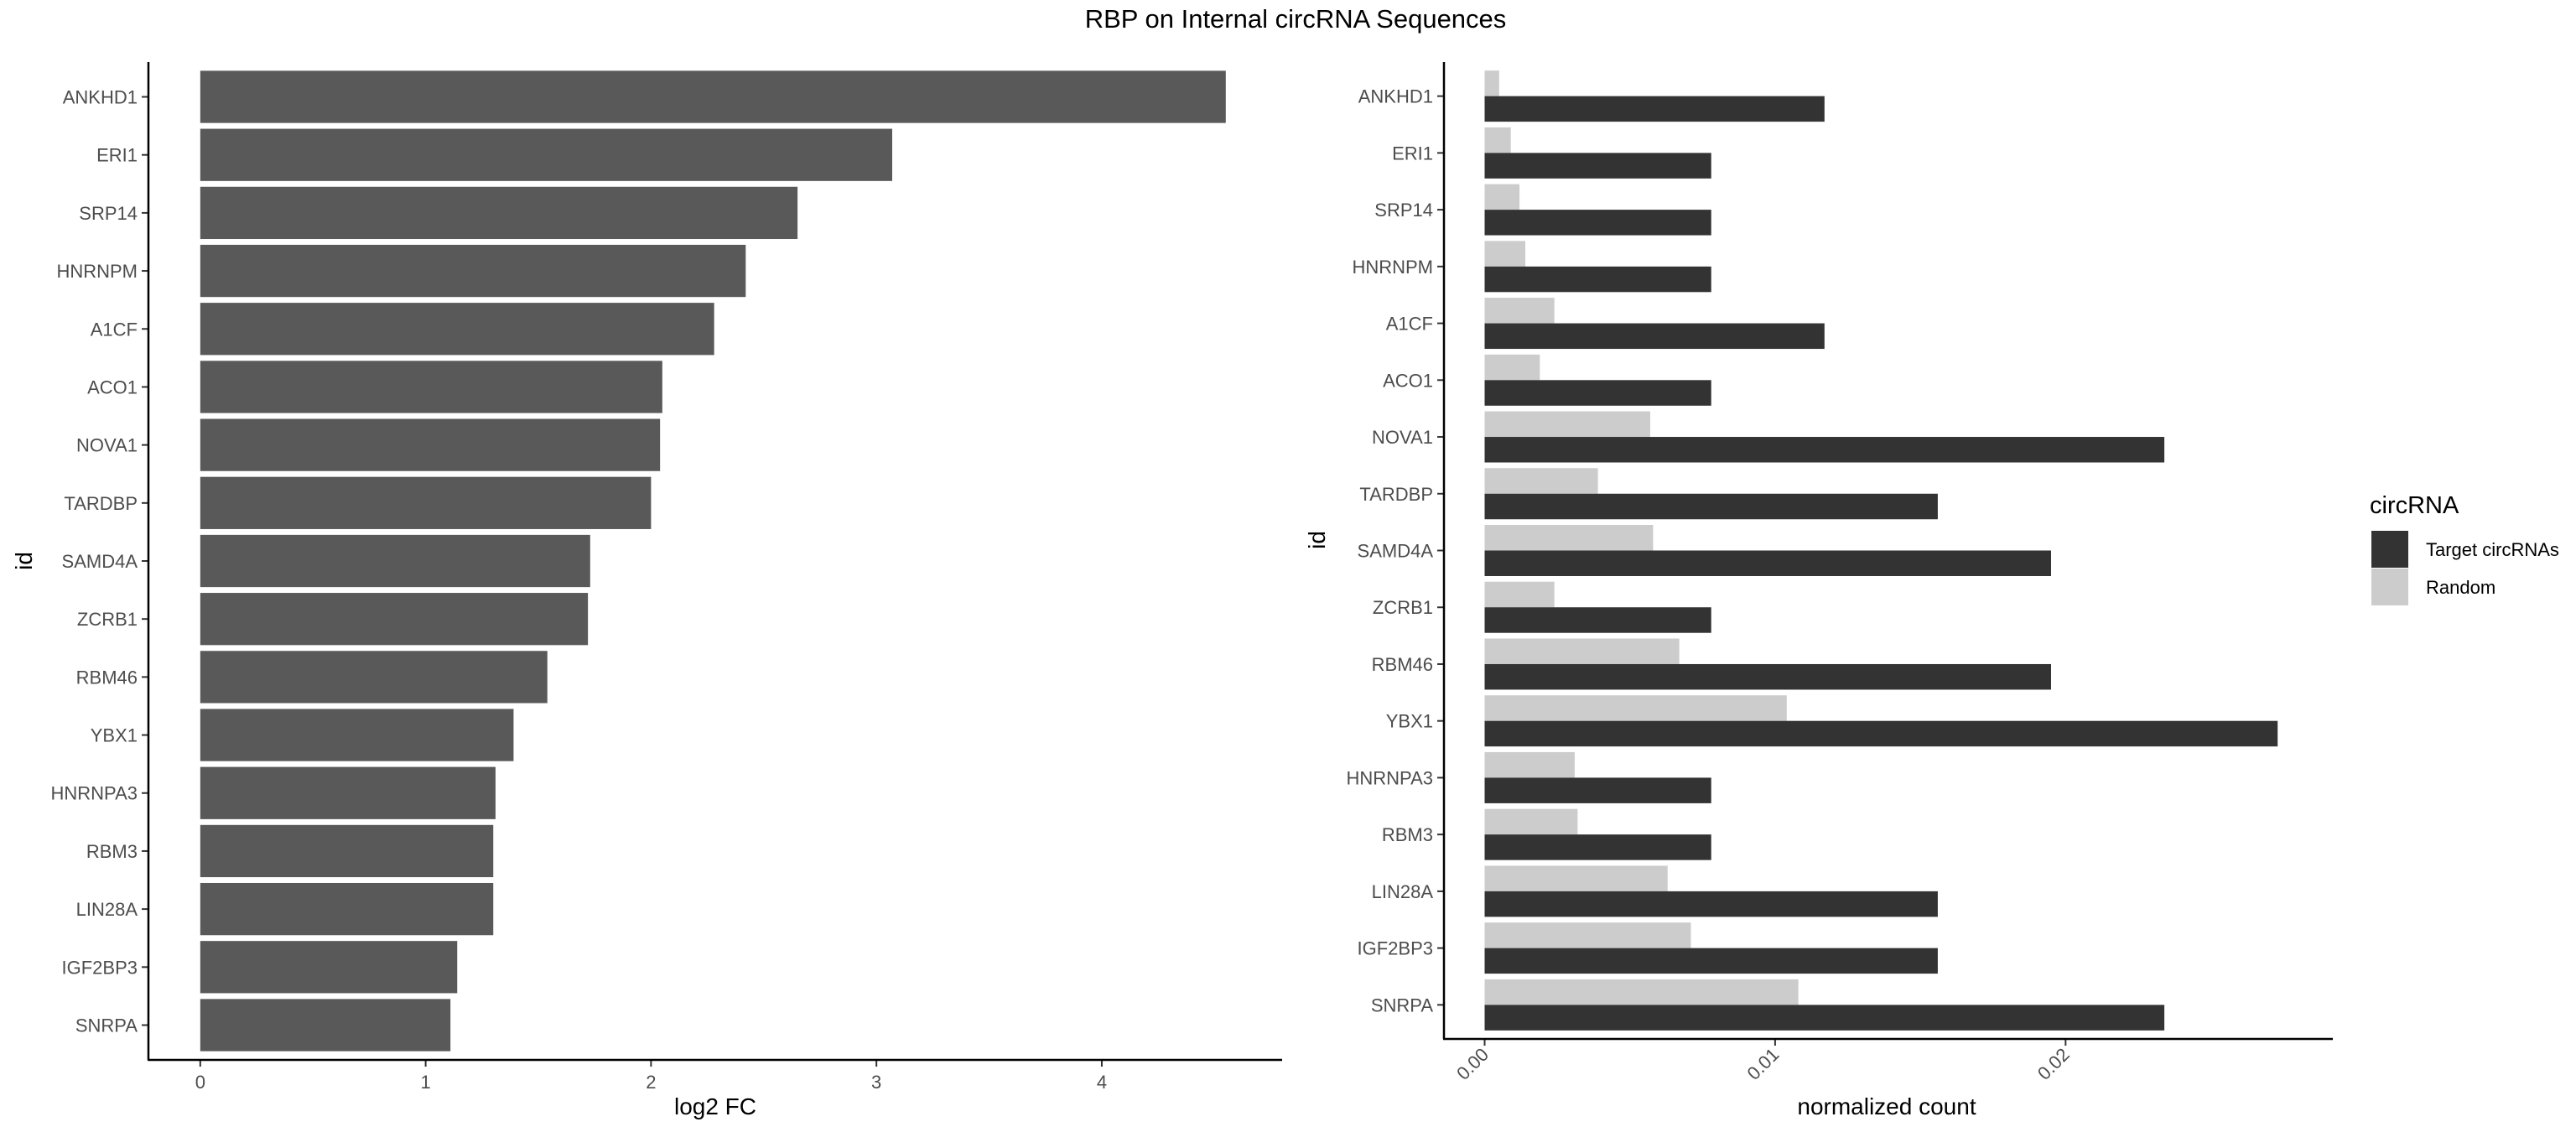  What do you see at coordinates (1412, 153) in the screenshot?
I see `right-category-label-eri1: ERI1` at bounding box center [1412, 153].